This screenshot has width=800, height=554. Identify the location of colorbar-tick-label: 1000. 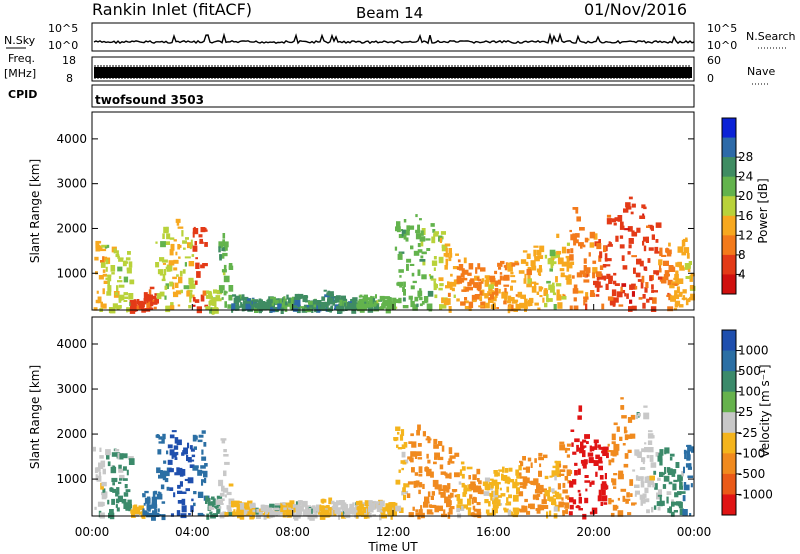
(753, 351).